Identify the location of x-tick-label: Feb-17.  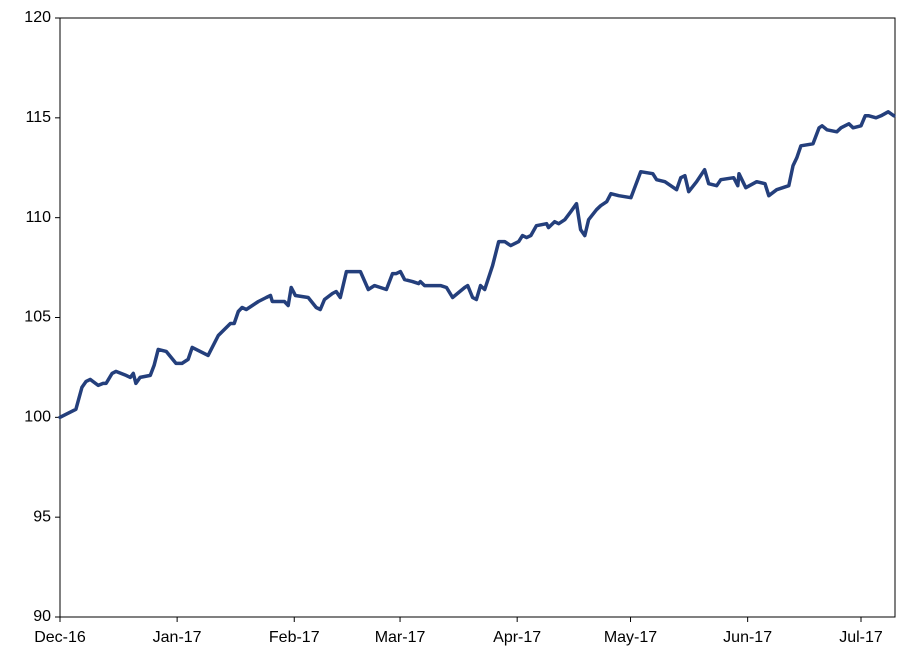
(294, 637).